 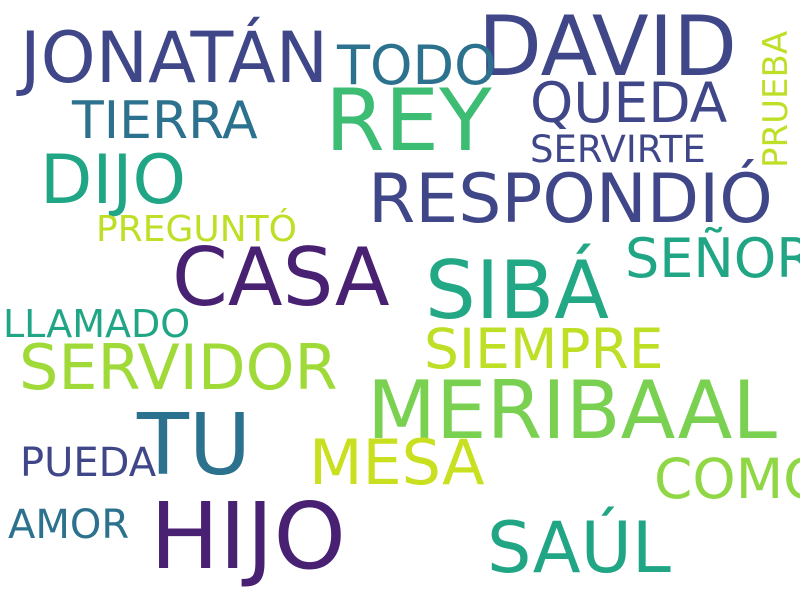 I want to click on word-pregunto: PREGUNTÓ, so click(x=196, y=229).